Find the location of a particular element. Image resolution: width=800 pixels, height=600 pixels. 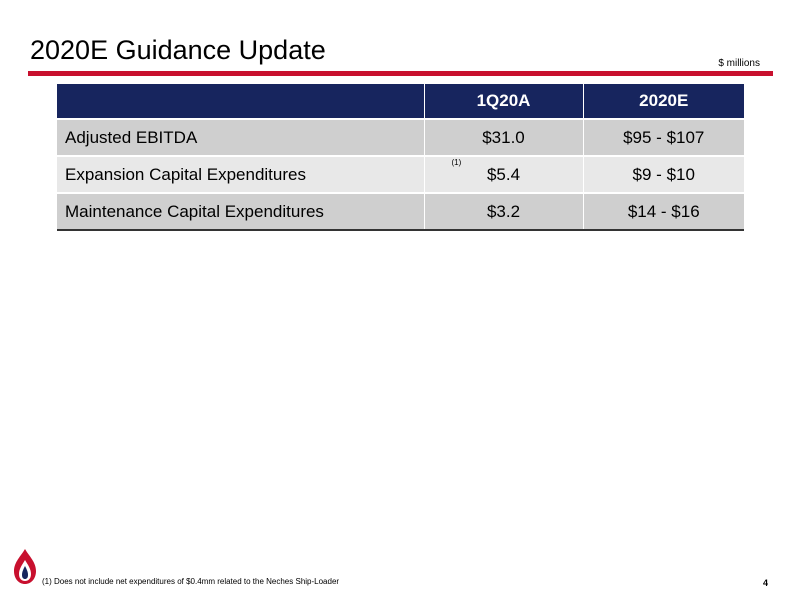

row-label: Adjusted EBITDA is located at coordinates (240, 137).